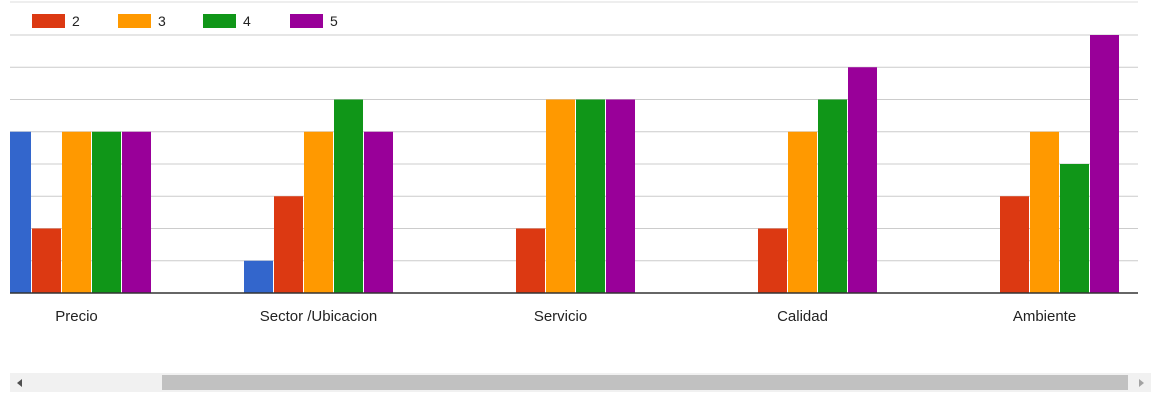 Image resolution: width=1151 pixels, height=397 pixels. I want to click on category-label: Calidad, so click(802, 316).